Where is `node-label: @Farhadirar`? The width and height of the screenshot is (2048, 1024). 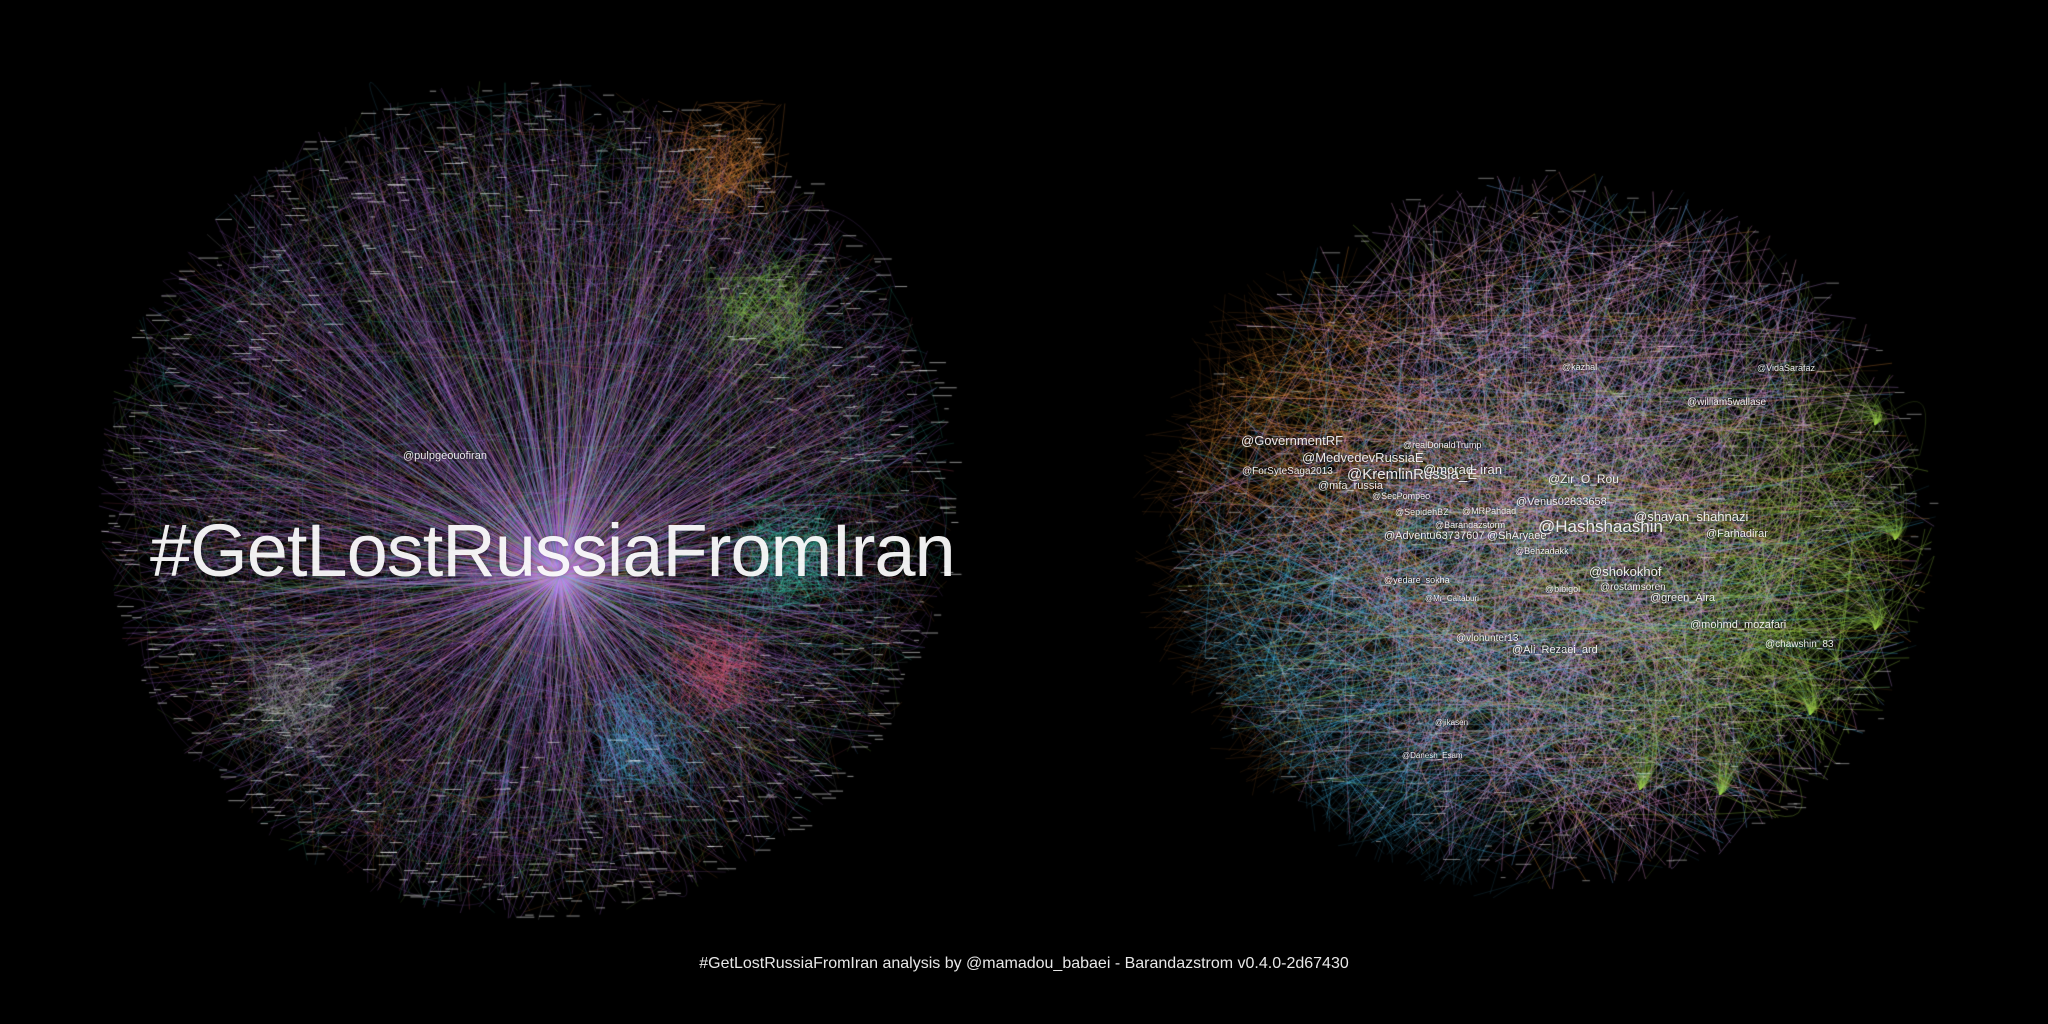
node-label: @Farhadirar is located at coordinates (1737, 534).